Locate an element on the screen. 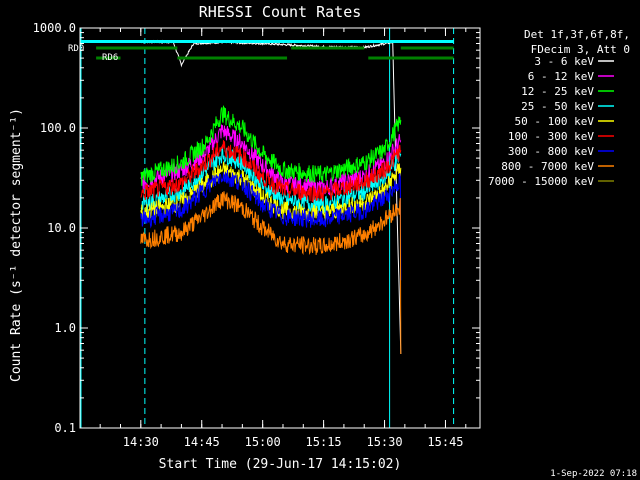  legend-header: Det 1f,3f,6f,8f, is located at coordinates (577, 34).